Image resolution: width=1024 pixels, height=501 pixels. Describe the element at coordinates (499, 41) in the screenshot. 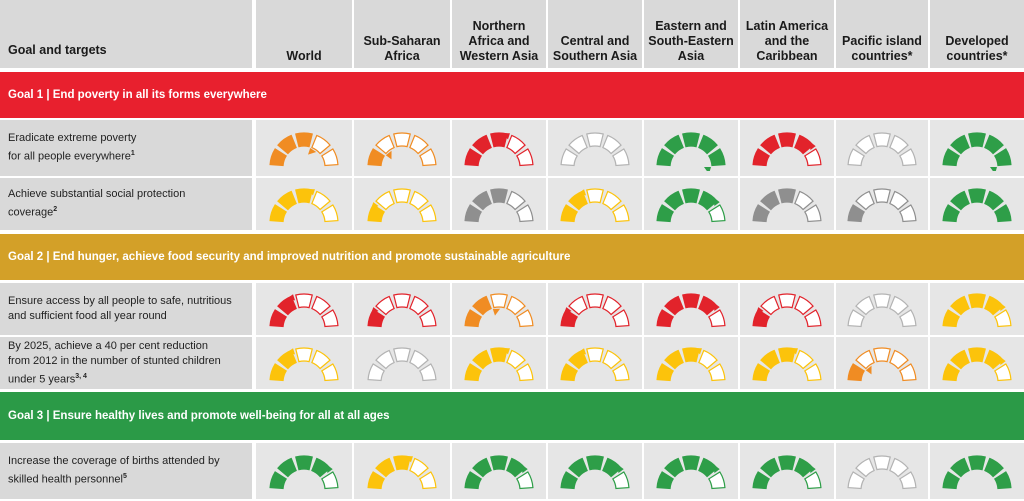

I see `region-label: Northern Africa and Western Asia` at that location.